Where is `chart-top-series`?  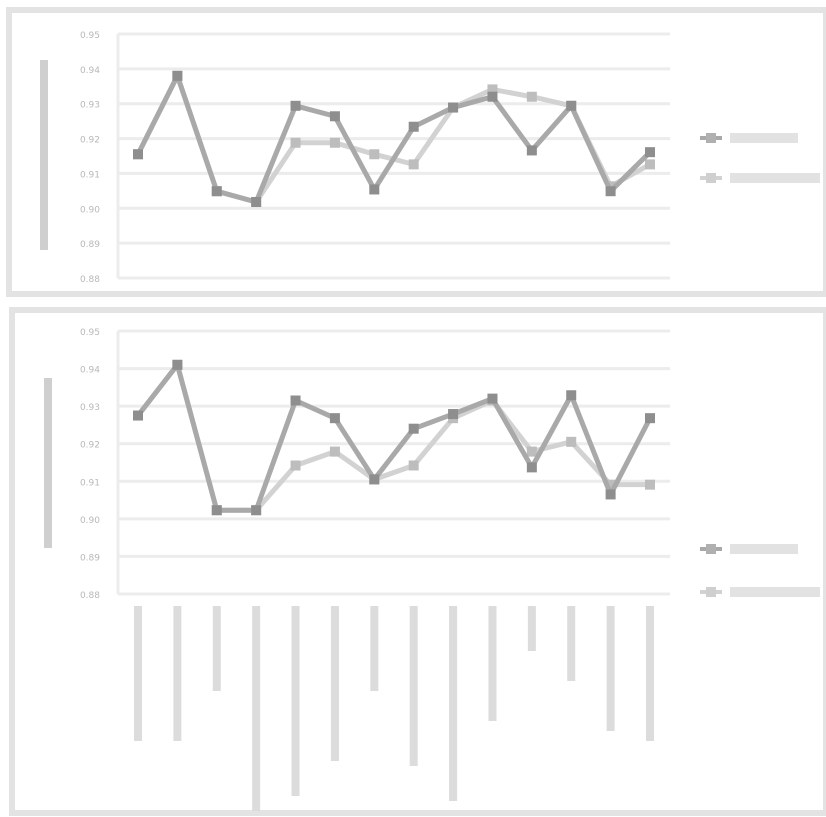 chart-top-series is located at coordinates (394, 139).